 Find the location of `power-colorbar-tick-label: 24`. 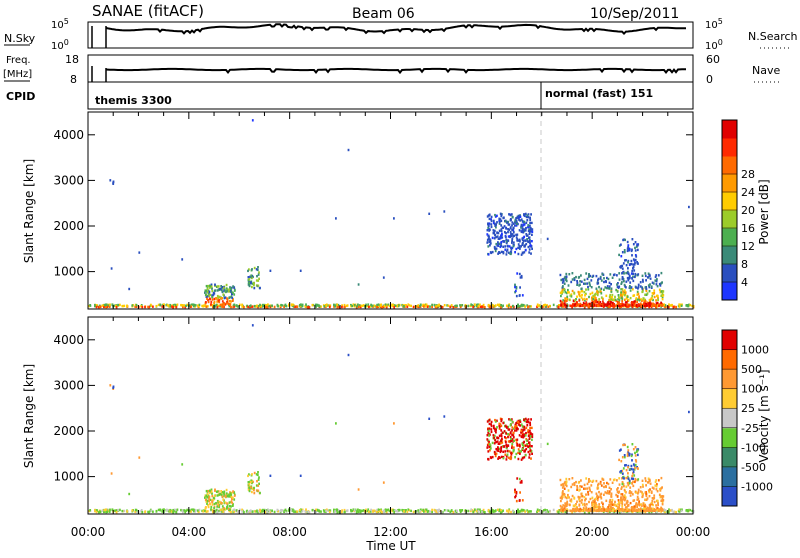

power-colorbar-tick-label: 24 is located at coordinates (748, 192).